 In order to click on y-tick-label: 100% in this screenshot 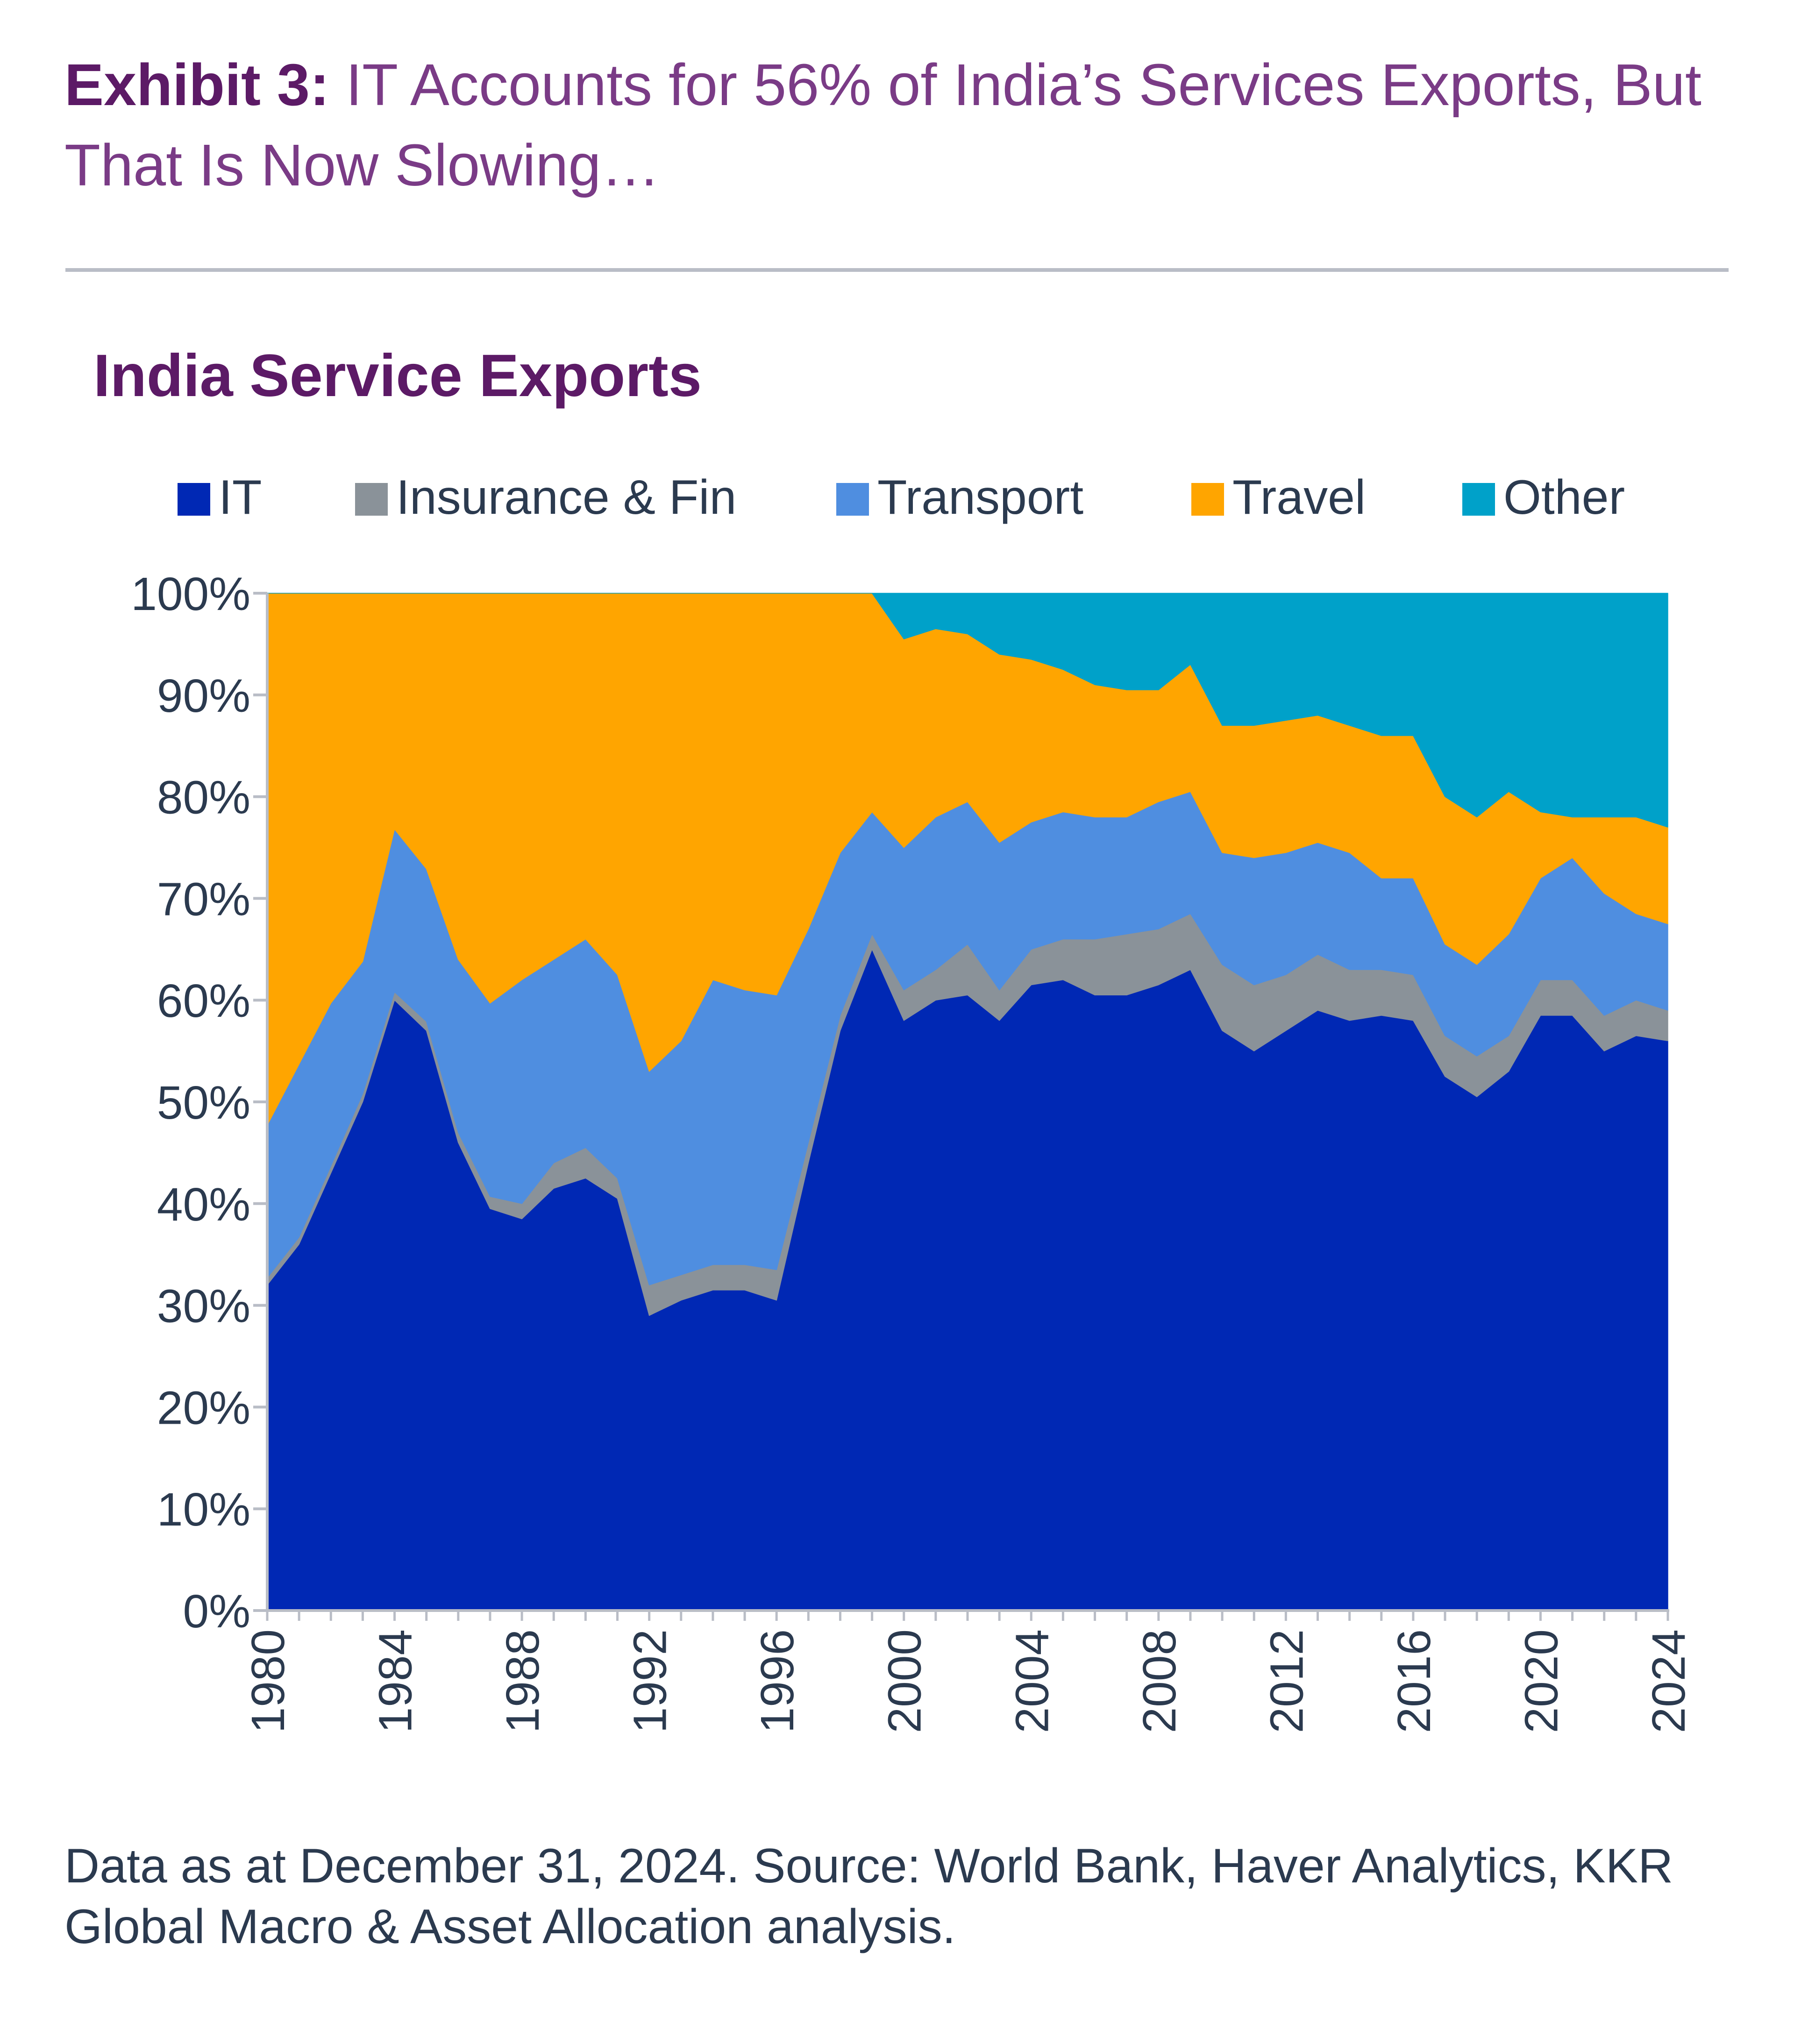, I will do `click(190, 594)`.